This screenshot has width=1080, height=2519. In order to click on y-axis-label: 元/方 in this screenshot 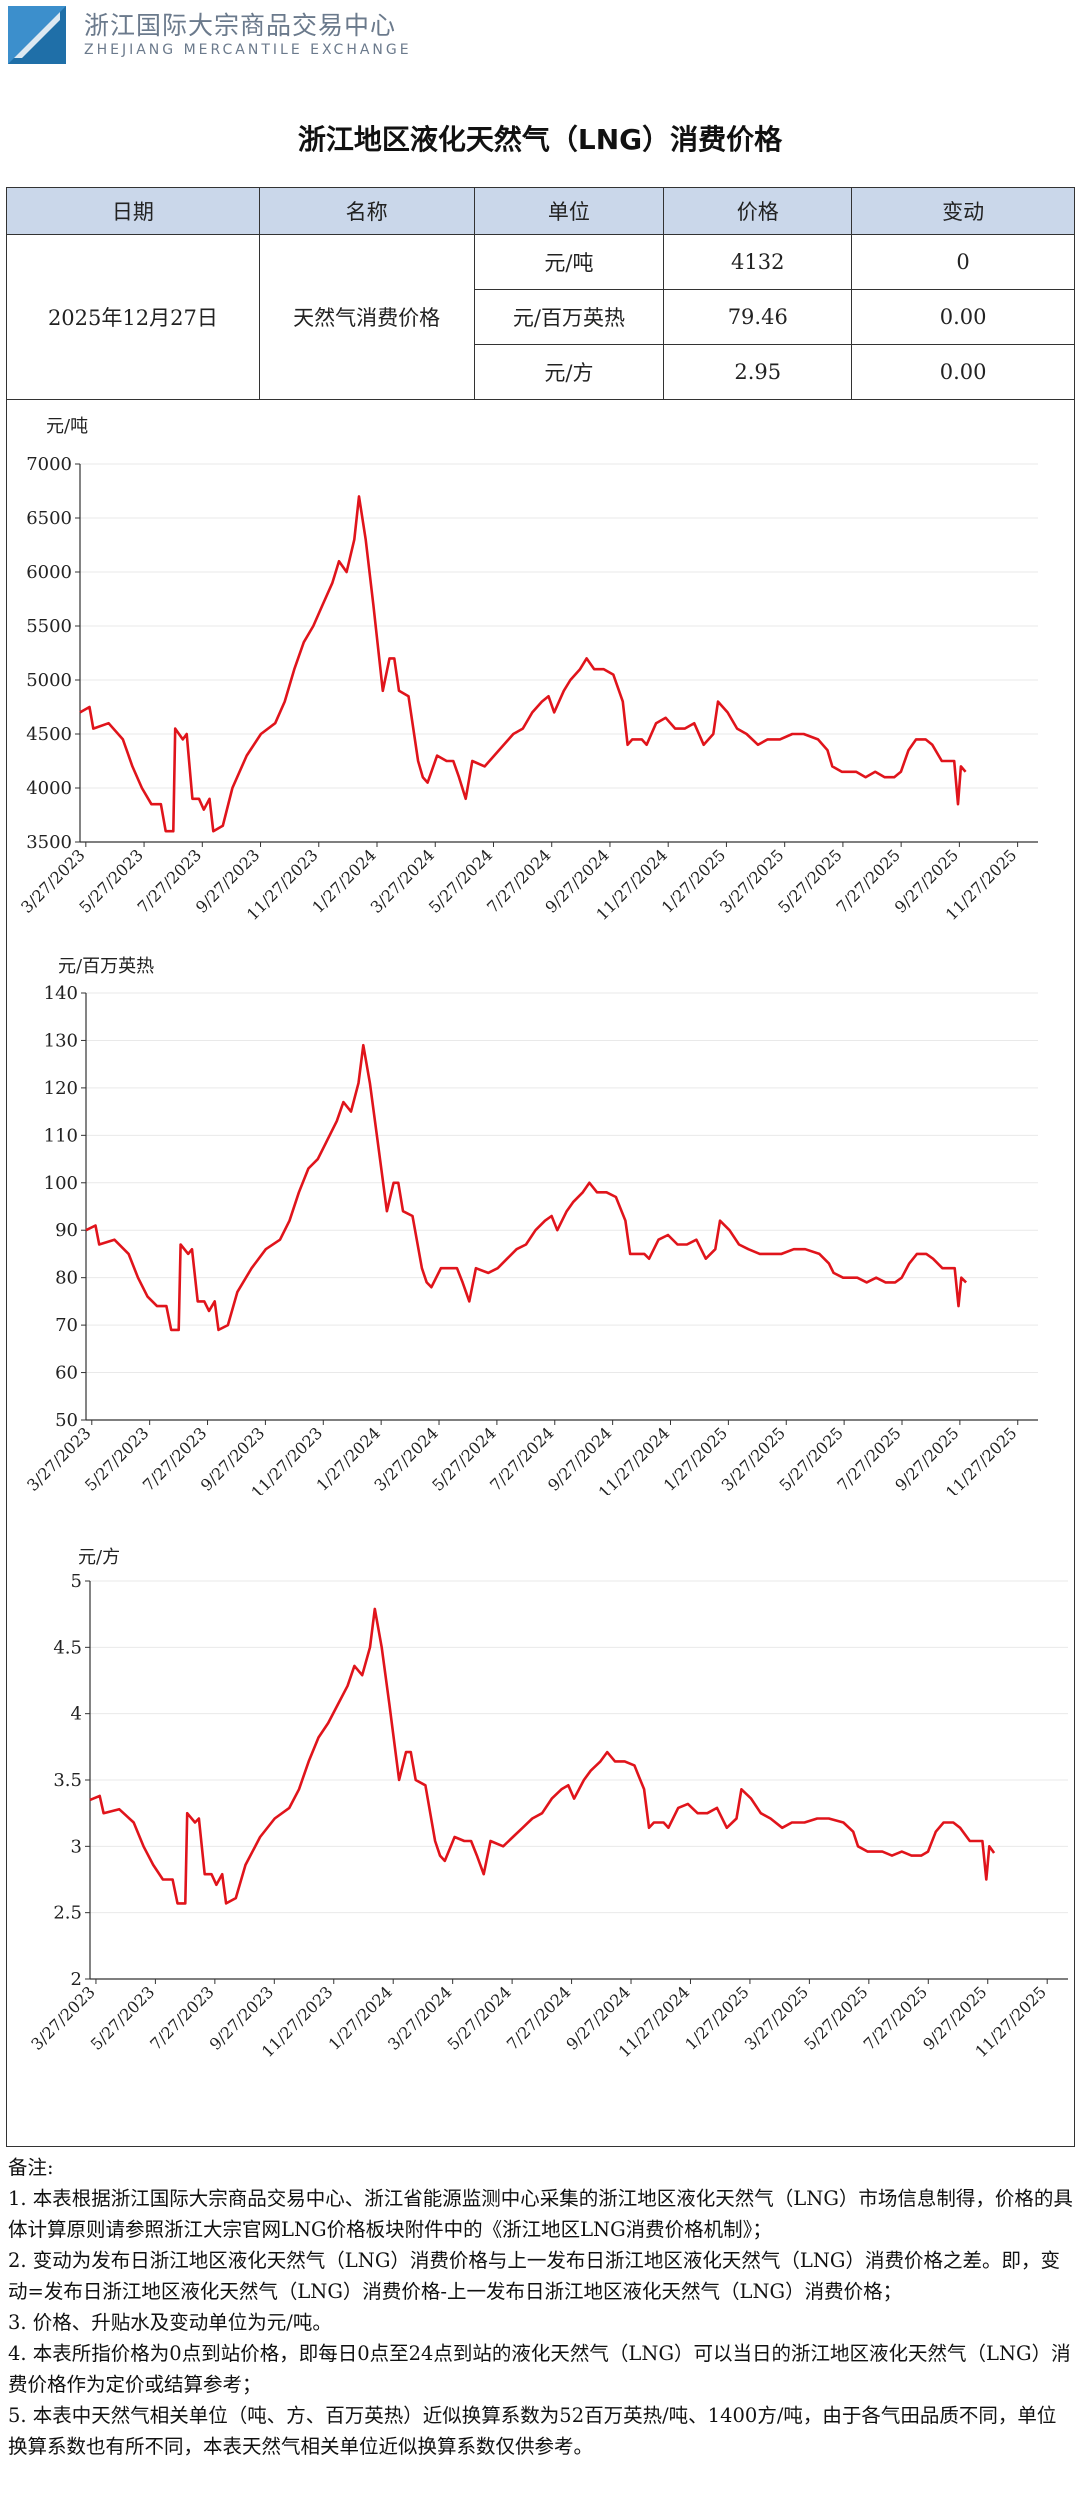, I will do `click(99, 1557)`.